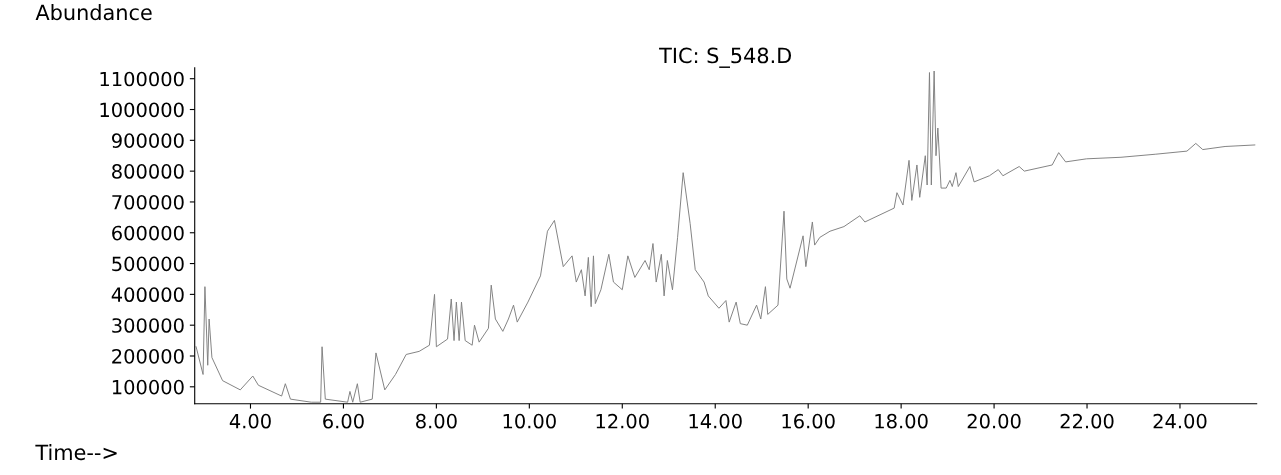 The height and width of the screenshot is (475, 1281). Describe the element at coordinates (76, 452) in the screenshot. I see `x-axis-title: Time-->` at that location.